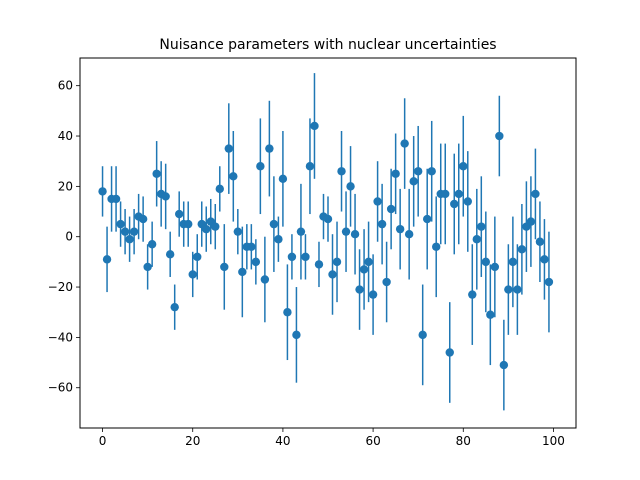 The width and height of the screenshot is (640, 480). What do you see at coordinates (65, 186) in the screenshot?
I see `y-tick-label: 20` at bounding box center [65, 186].